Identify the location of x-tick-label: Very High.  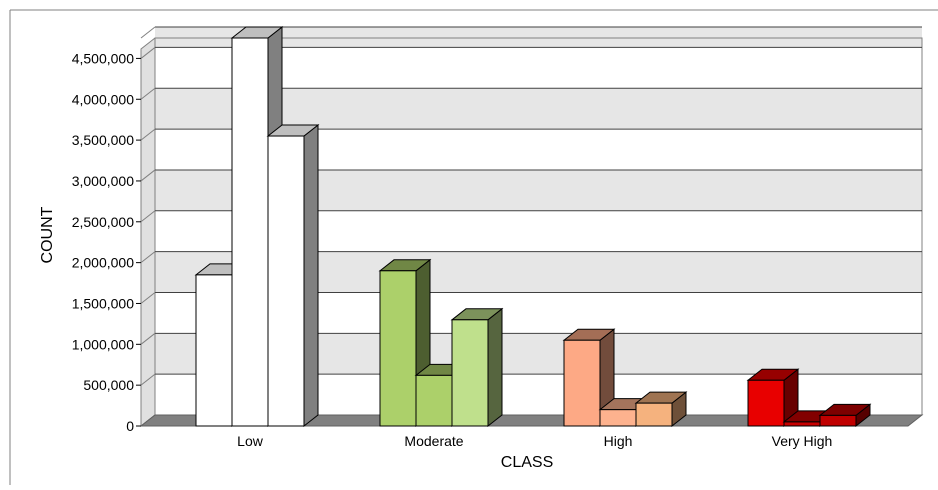
(802, 441).